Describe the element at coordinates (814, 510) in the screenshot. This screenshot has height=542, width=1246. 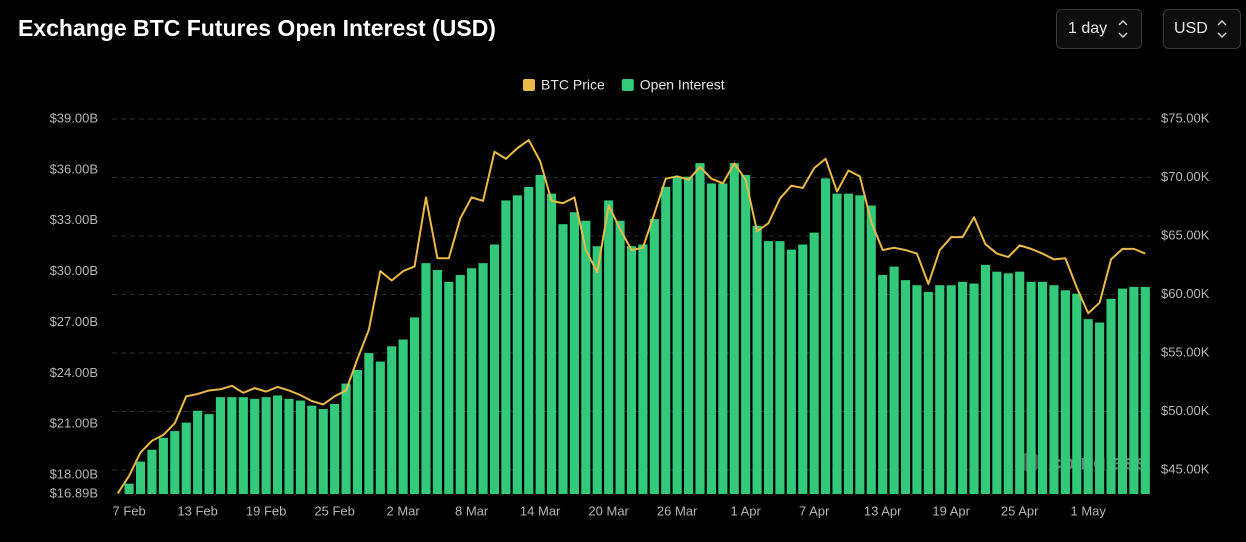
I see `x-tick-label: 7 Apr` at that location.